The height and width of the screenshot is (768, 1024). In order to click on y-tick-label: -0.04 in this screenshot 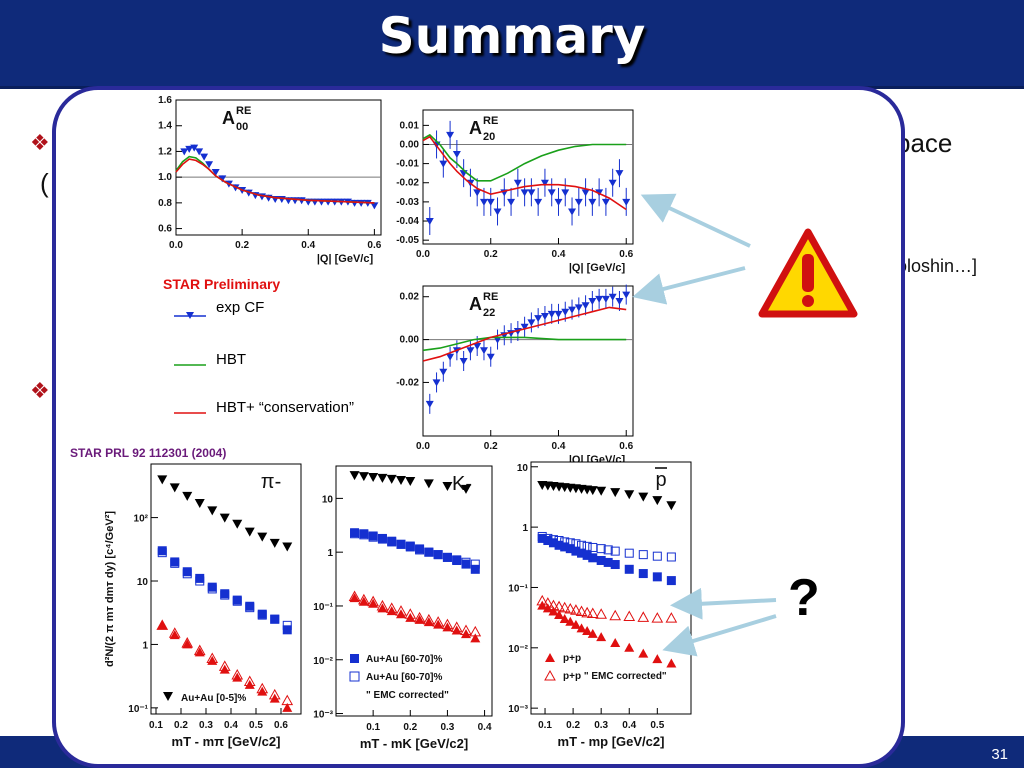, I will do `click(407, 221)`.